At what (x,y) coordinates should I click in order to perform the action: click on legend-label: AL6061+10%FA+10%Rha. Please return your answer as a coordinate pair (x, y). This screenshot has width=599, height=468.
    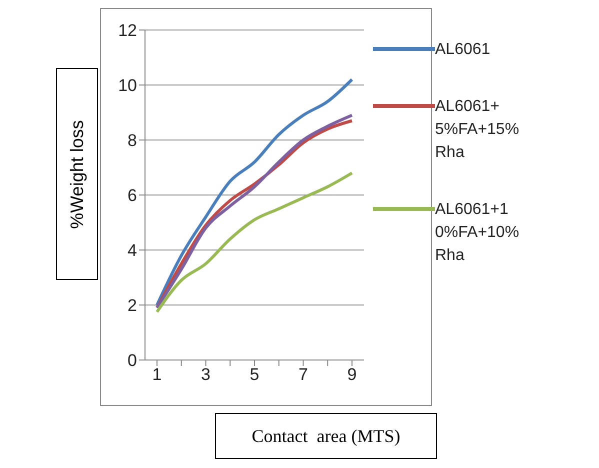
    Looking at the image, I should click on (477, 233).